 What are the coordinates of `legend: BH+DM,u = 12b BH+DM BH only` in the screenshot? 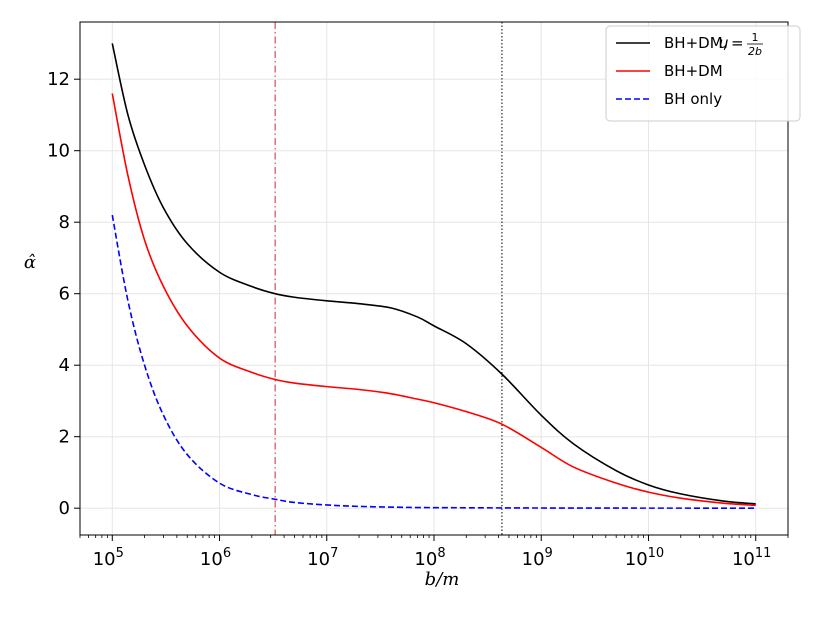 It's located at (703, 73).